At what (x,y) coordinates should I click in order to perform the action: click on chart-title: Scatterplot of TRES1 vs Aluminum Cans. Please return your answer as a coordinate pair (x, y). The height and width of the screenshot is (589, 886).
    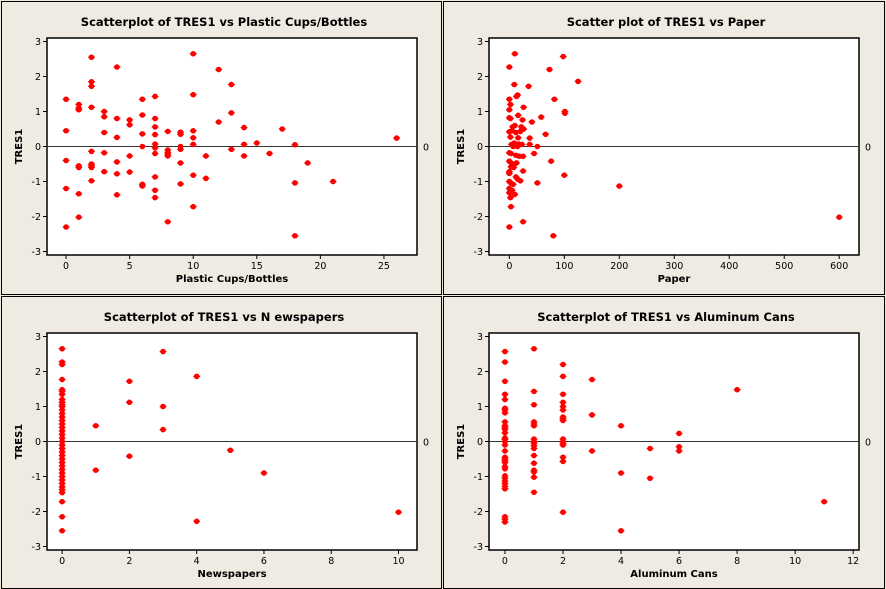
    Looking at the image, I should click on (666, 317).